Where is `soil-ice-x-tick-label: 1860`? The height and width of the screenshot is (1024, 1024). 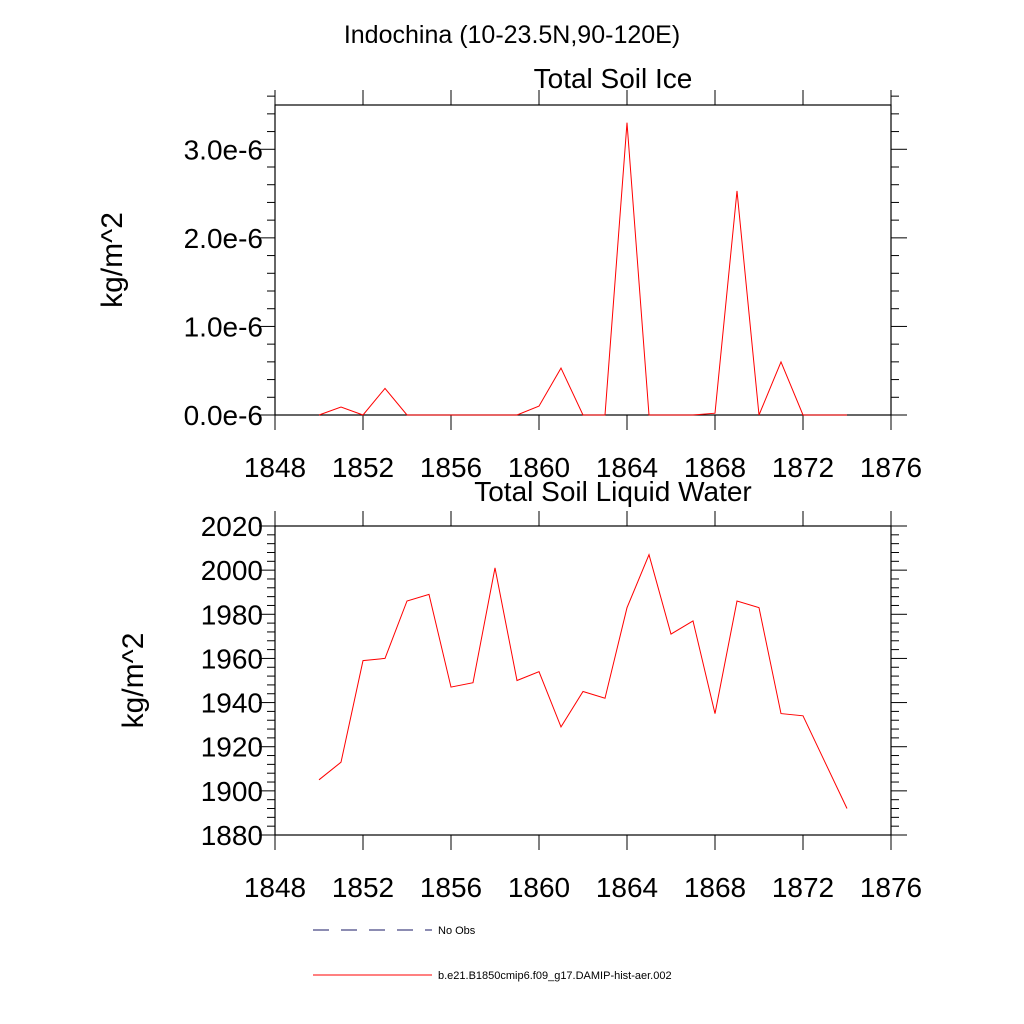
soil-ice-x-tick-label: 1860 is located at coordinates (539, 467).